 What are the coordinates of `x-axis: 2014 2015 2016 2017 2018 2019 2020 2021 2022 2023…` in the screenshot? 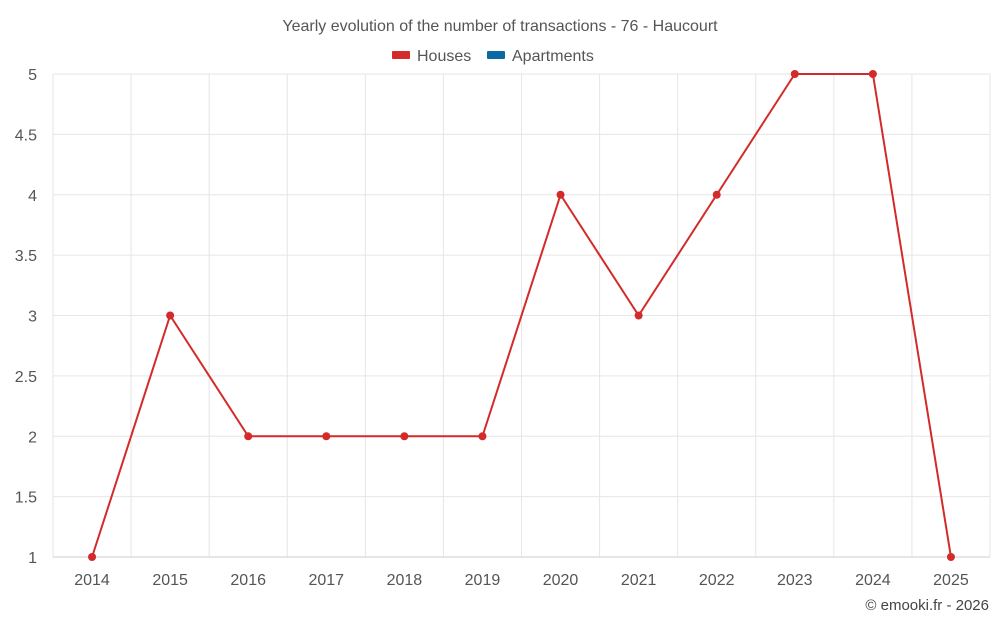 It's located at (521, 572).